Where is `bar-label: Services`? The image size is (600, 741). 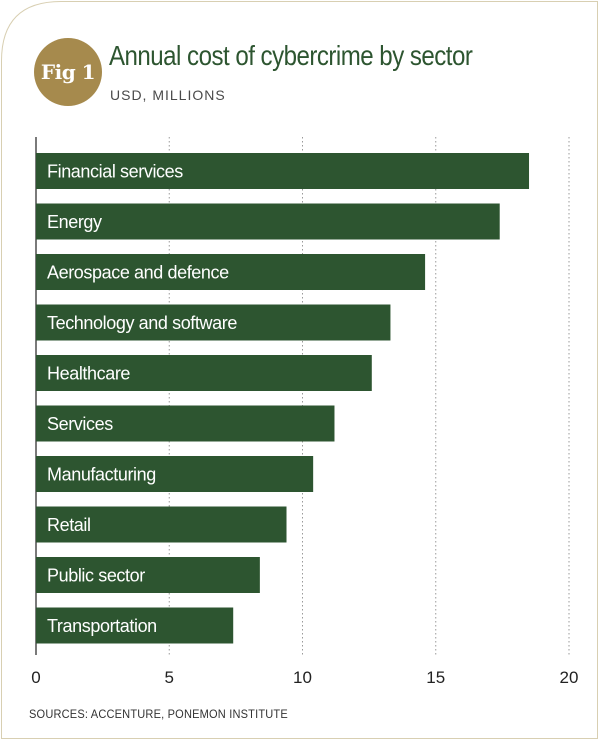
bar-label: Services is located at coordinates (80, 424).